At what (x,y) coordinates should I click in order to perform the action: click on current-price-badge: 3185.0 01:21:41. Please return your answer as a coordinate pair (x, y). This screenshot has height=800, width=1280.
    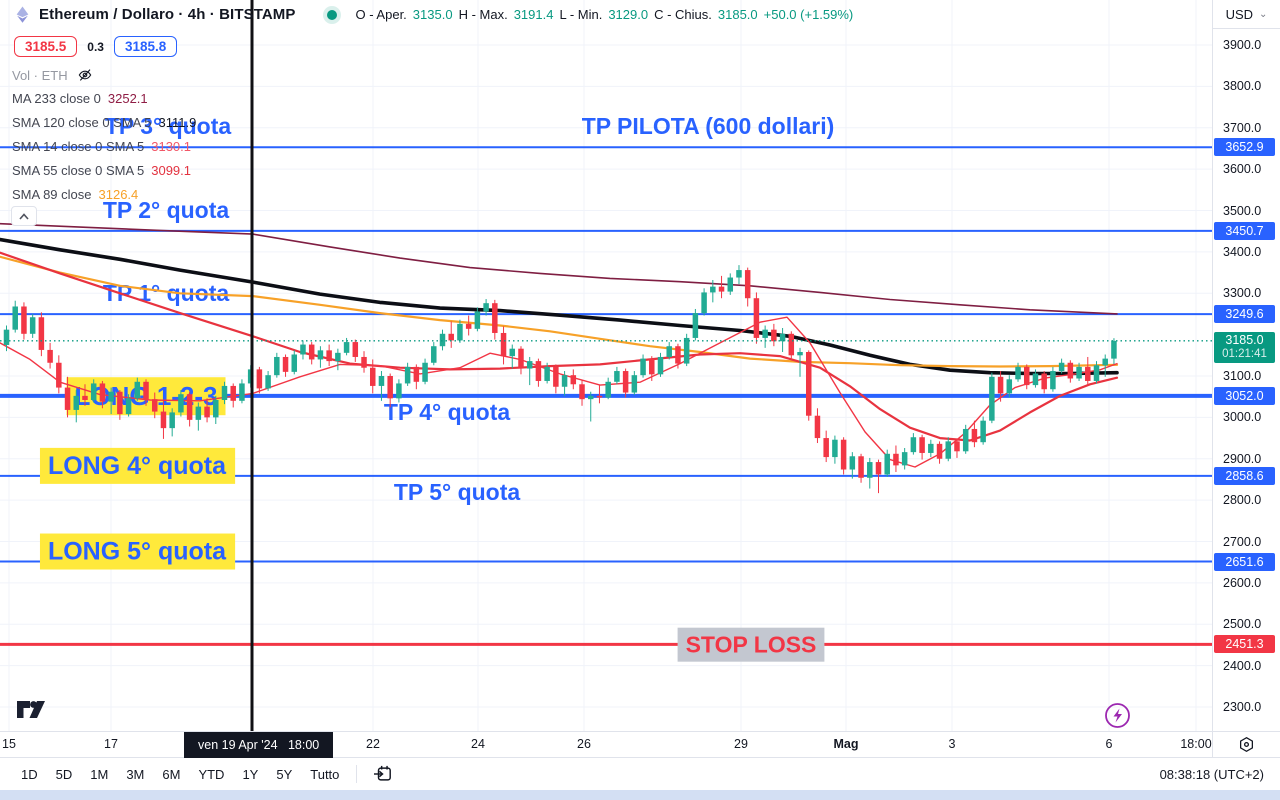
    Looking at the image, I should click on (1244, 347).